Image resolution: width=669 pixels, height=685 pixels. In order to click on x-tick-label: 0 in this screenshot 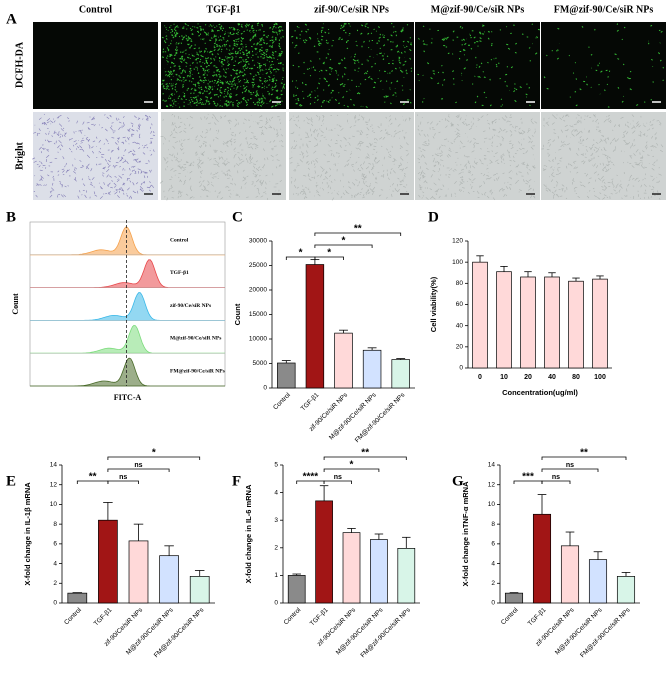, I will do `click(480, 377)`.